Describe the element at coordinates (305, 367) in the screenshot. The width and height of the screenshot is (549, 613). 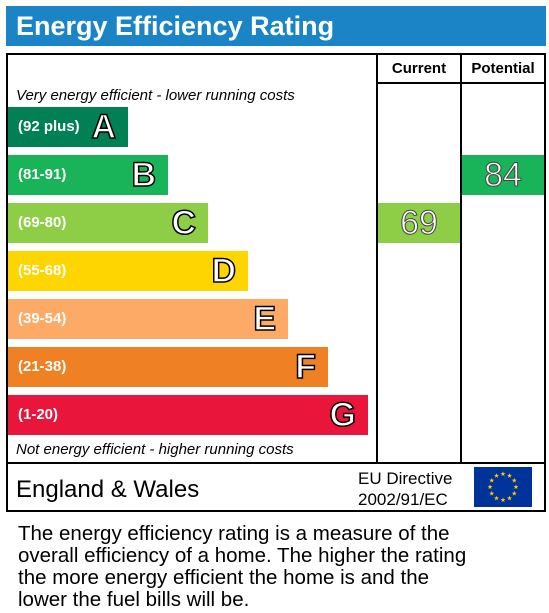
I see `band-letter: F` at that location.